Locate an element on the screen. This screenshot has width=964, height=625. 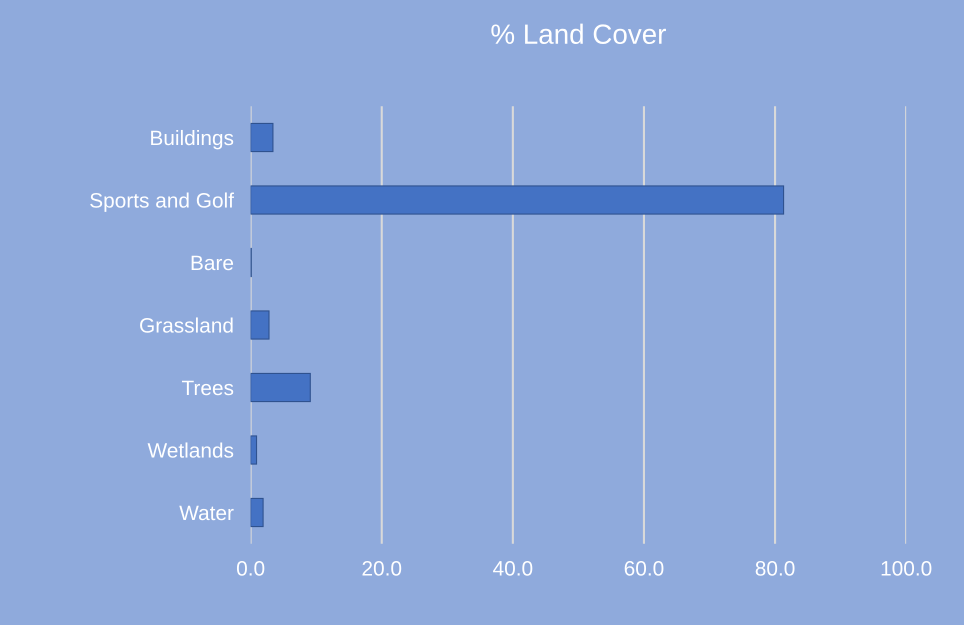
y-tick-label: Buildings is located at coordinates (192, 140).